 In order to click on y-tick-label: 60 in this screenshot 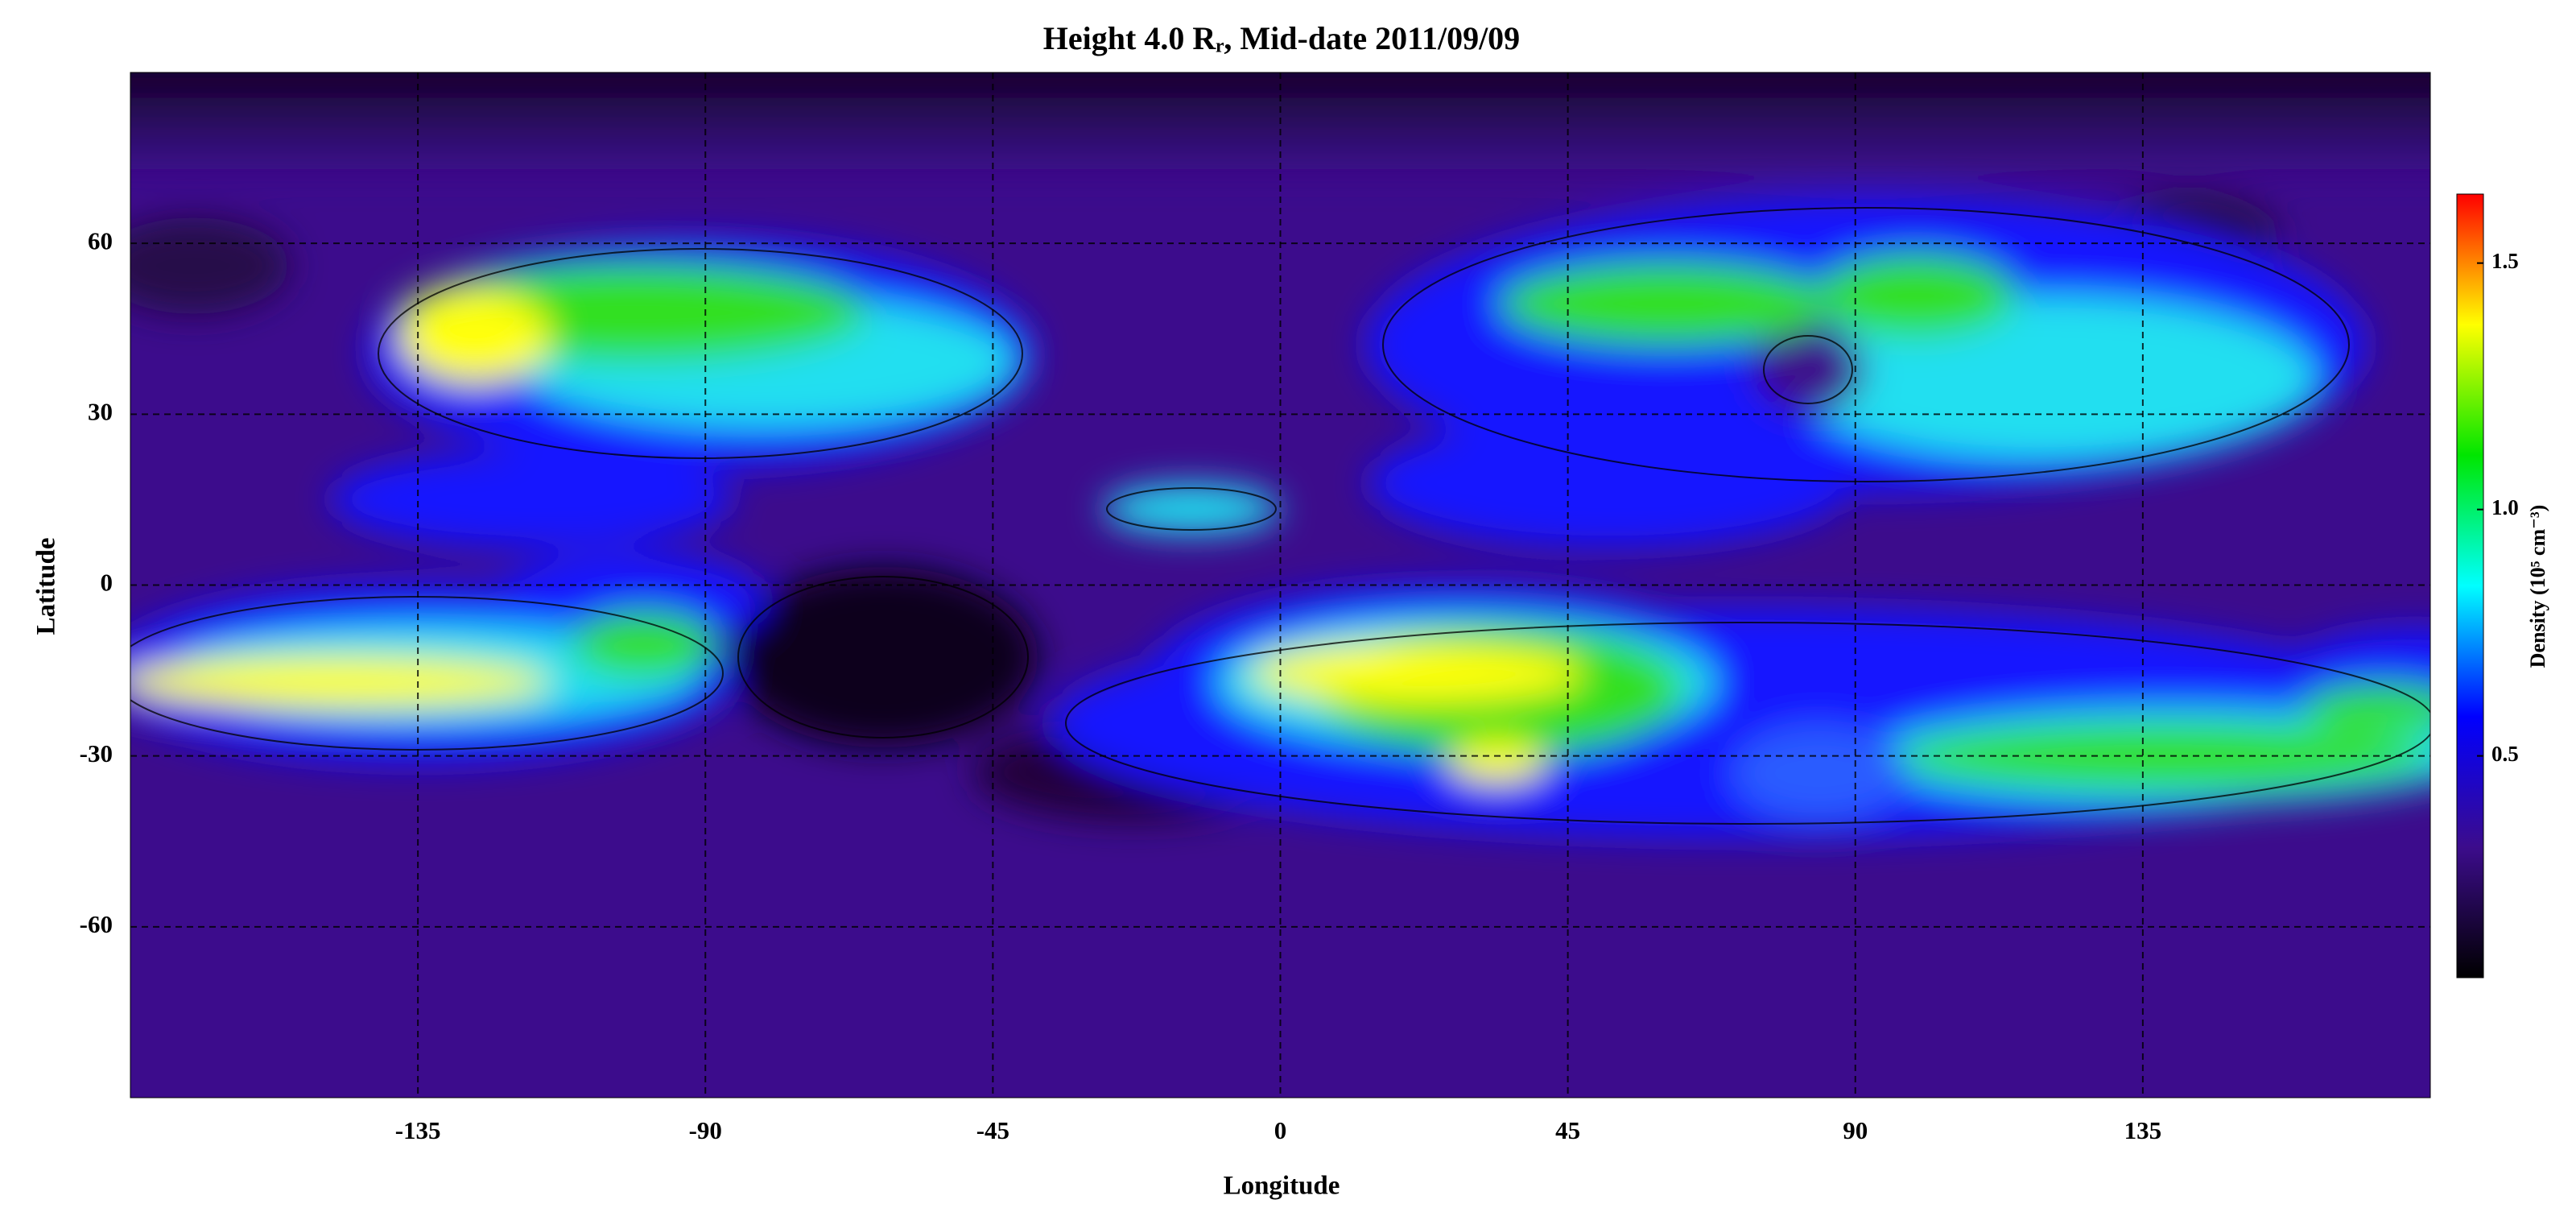, I will do `click(100, 240)`.